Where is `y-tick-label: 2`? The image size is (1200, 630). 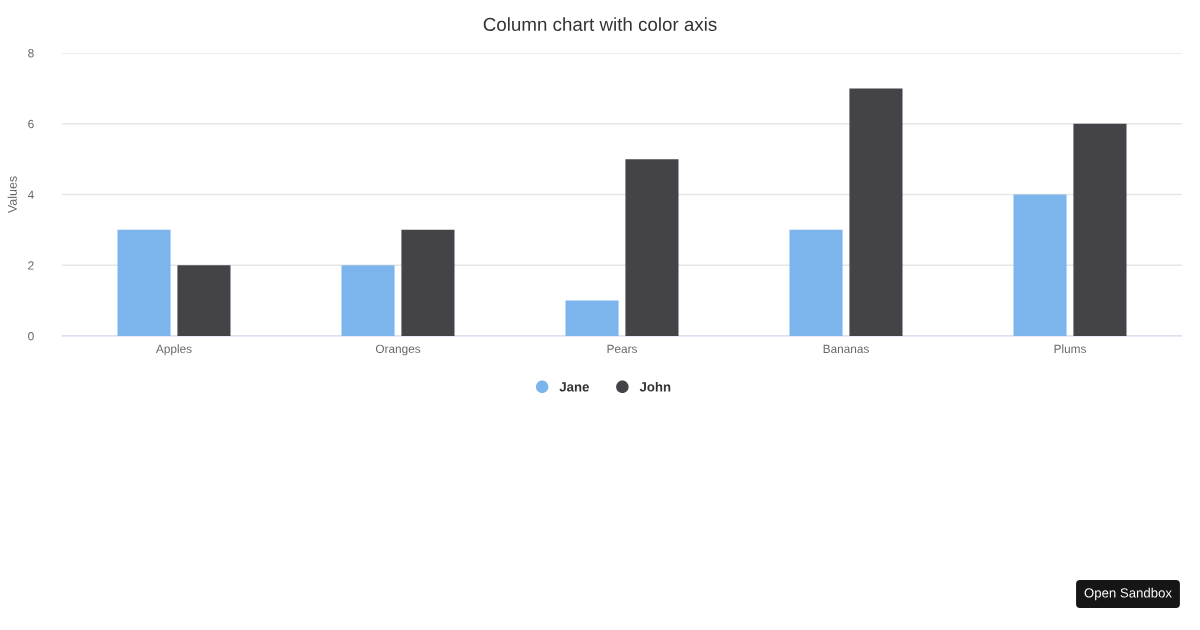 y-tick-label: 2 is located at coordinates (31, 265).